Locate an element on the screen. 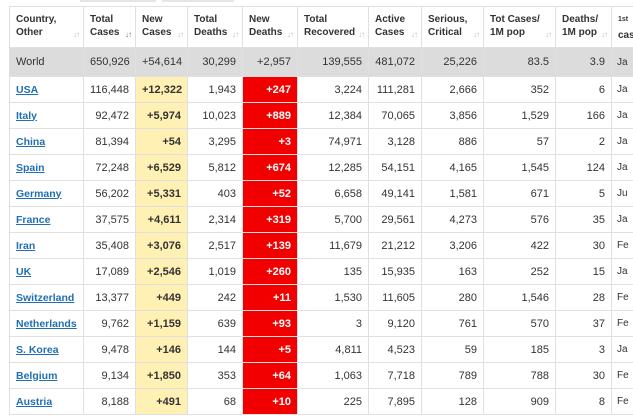 The image size is (633, 419). country-cell: Switzerland is located at coordinates (46, 297).